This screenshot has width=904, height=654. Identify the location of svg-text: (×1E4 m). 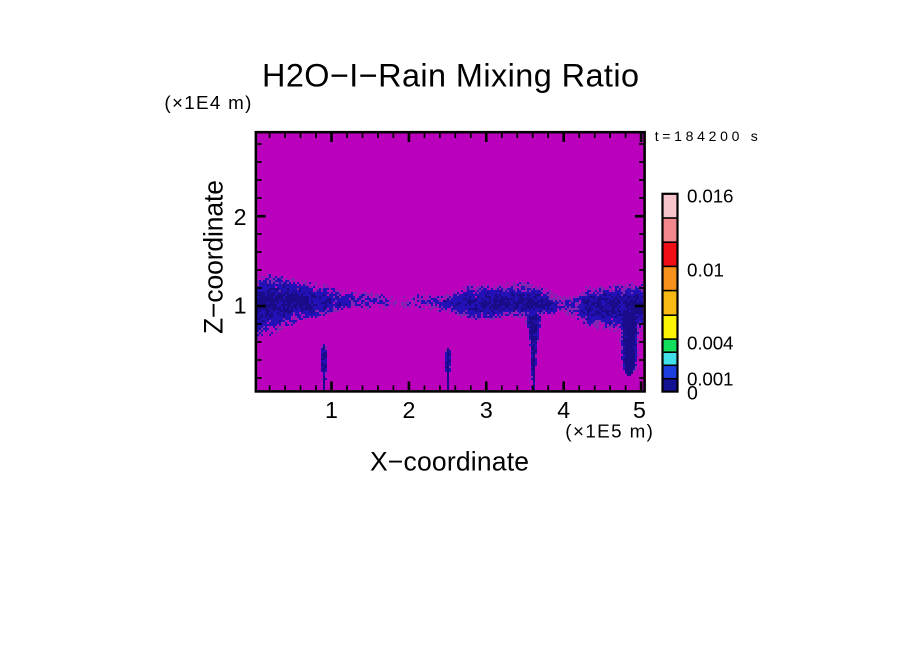
(207, 102).